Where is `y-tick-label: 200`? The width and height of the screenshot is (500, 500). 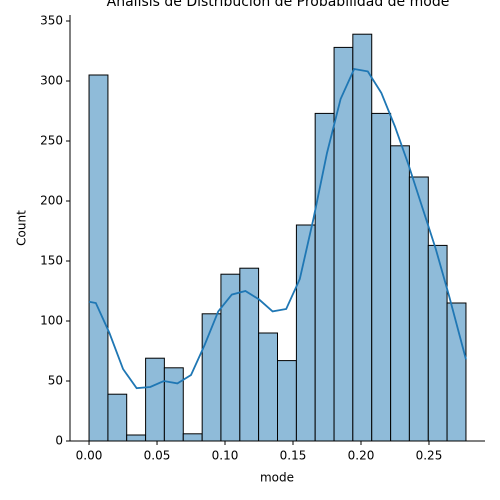 y-tick-label: 200 is located at coordinates (51, 201).